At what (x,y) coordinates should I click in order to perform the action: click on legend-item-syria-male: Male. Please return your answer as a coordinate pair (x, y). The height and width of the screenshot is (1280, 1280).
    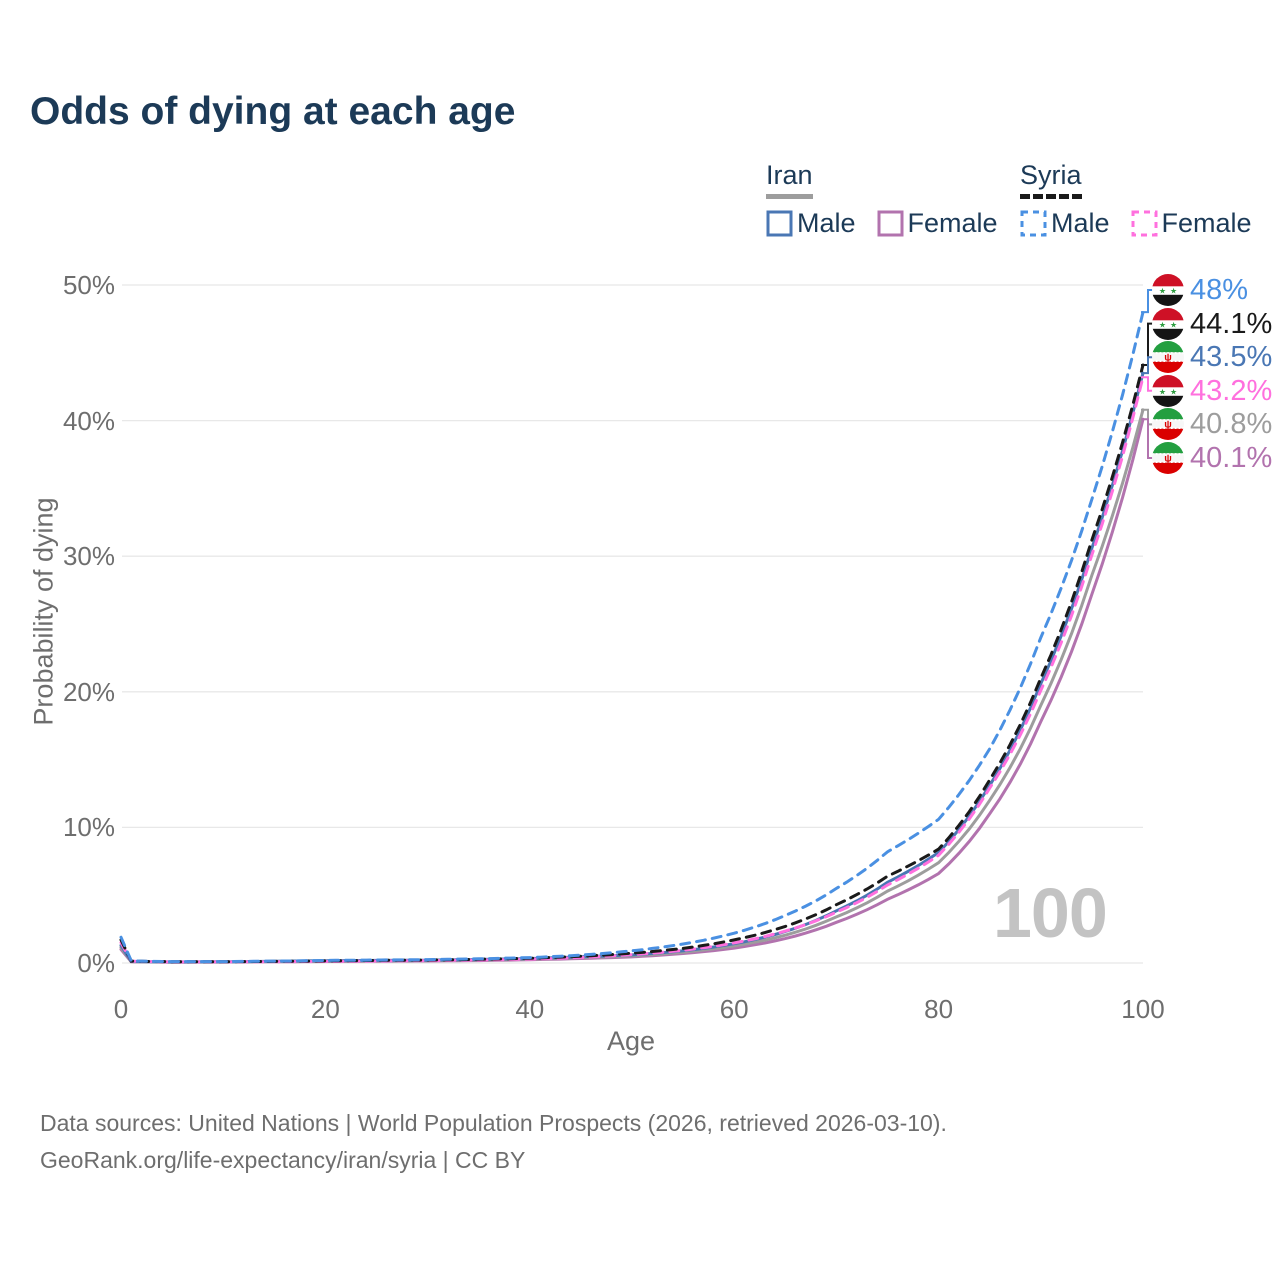
    Looking at the image, I should click on (1065, 223).